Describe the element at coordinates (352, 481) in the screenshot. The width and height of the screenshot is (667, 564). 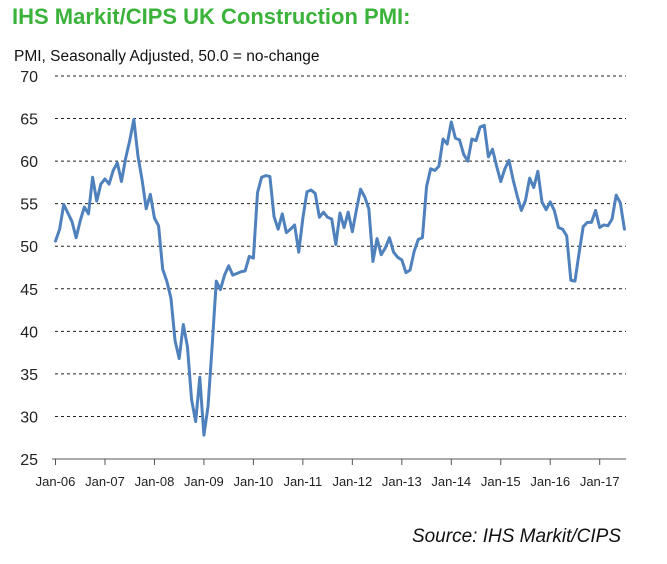
I see `x-tick-label-Jan-12: Jan-12` at that location.